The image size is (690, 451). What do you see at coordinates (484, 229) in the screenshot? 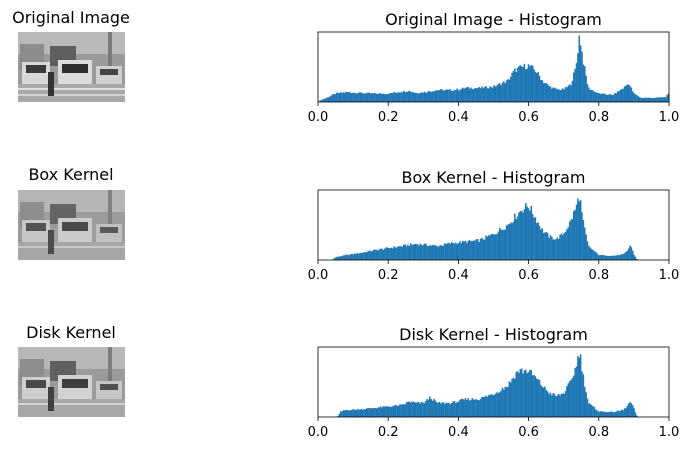
I see `histogram-bars` at bounding box center [484, 229].